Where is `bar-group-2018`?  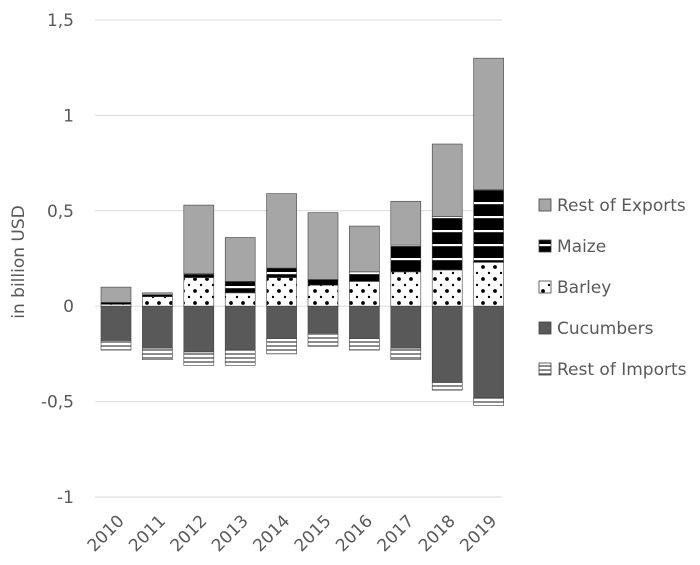 bar-group-2018 is located at coordinates (447, 267).